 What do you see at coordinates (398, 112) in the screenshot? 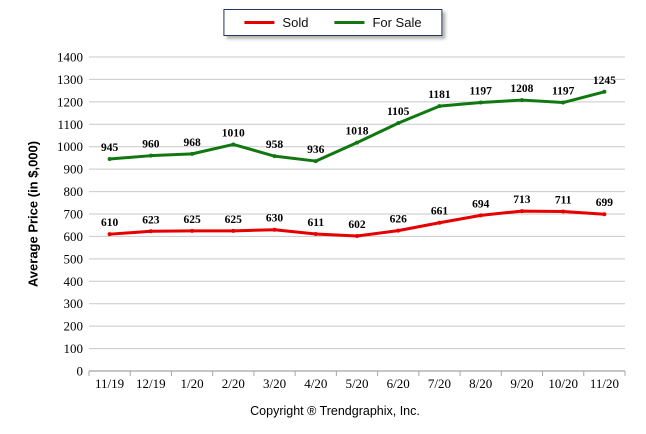
I see `svg-text: 1105` at bounding box center [398, 112].